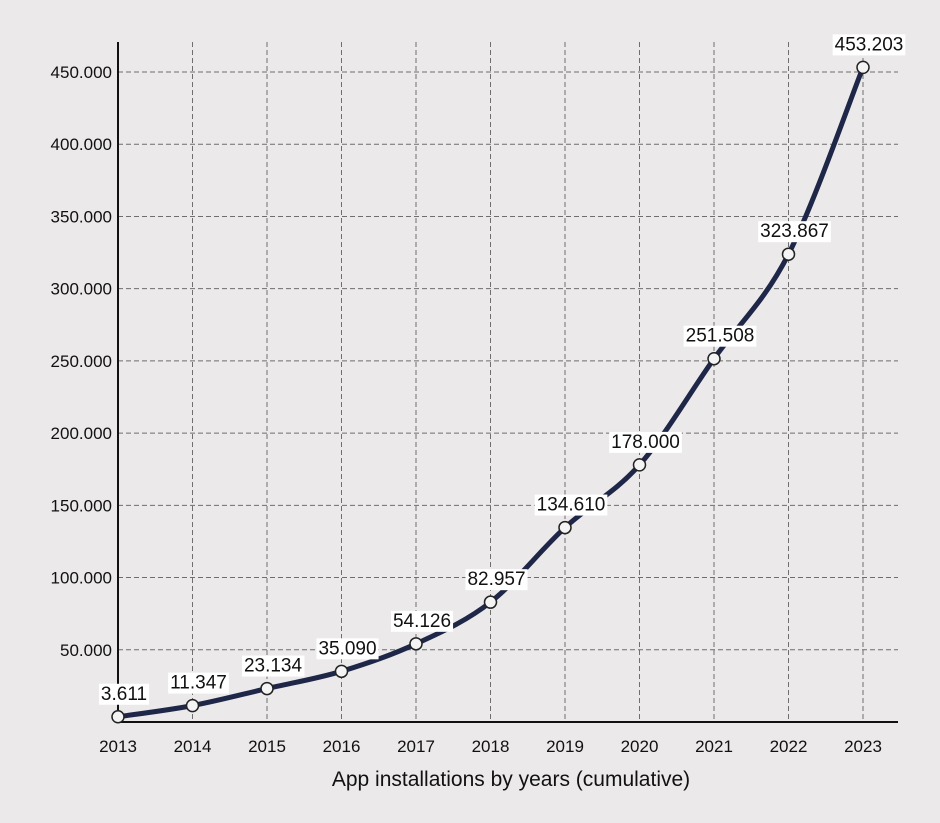 Image resolution: width=940 pixels, height=823 pixels. I want to click on data-label: 82.957, so click(496, 579).